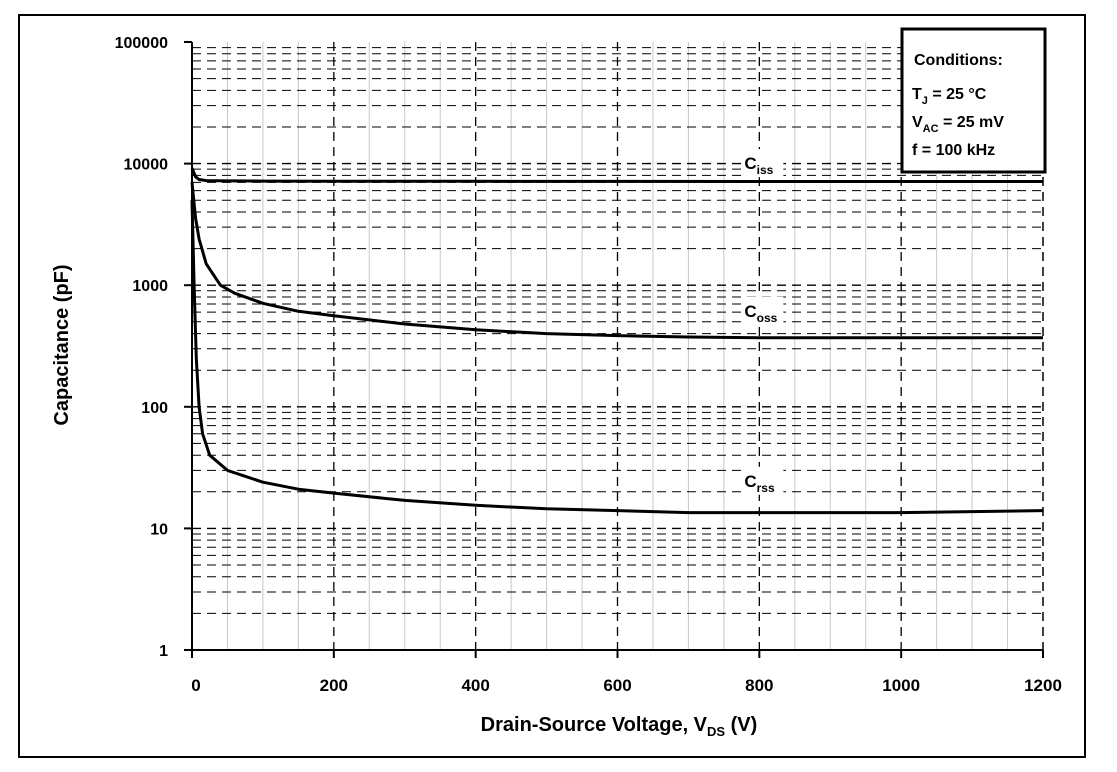  What do you see at coordinates (154, 408) in the screenshot?
I see `y-tick-label: 100` at bounding box center [154, 408].